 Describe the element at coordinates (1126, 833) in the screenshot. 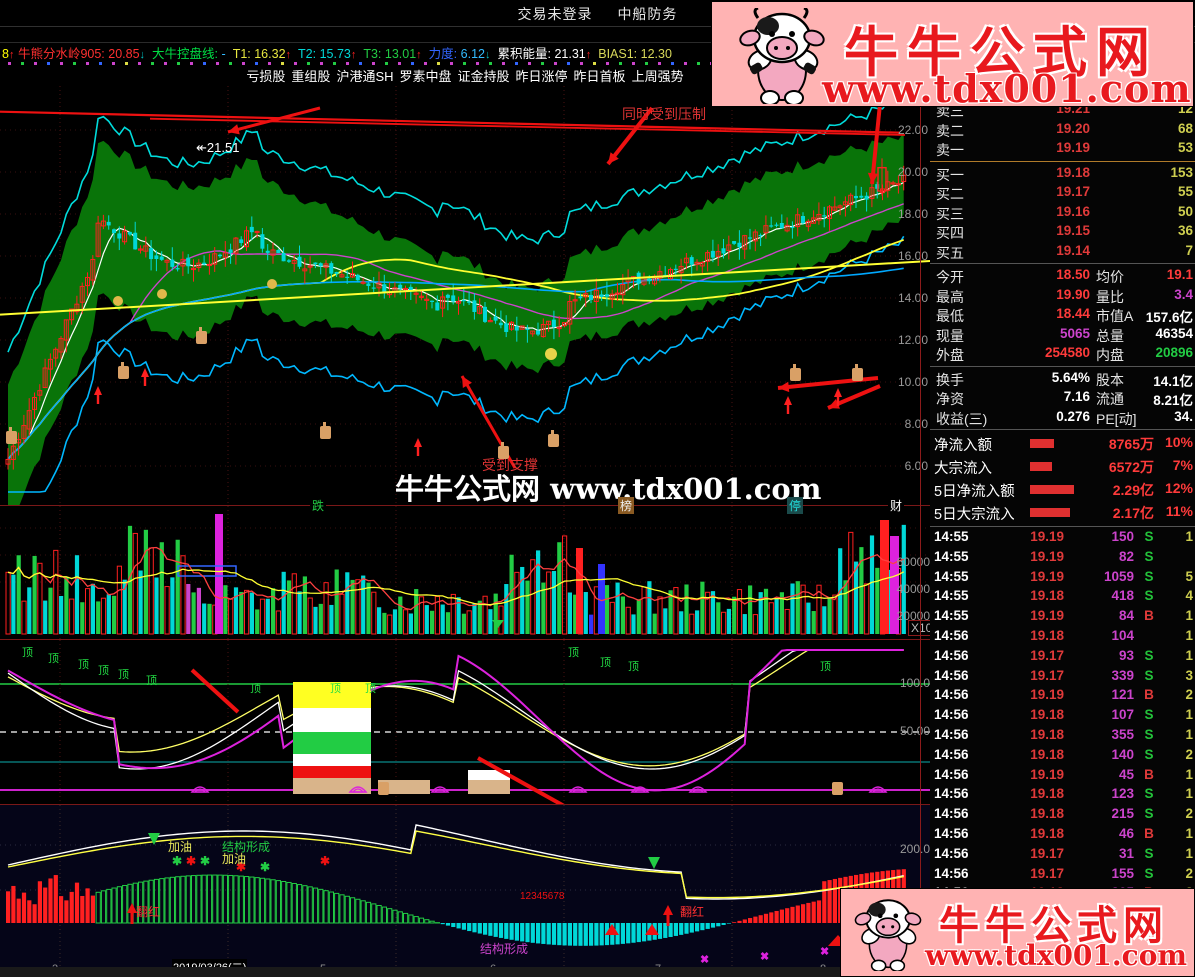

I see `tick-volume: 46` at that location.